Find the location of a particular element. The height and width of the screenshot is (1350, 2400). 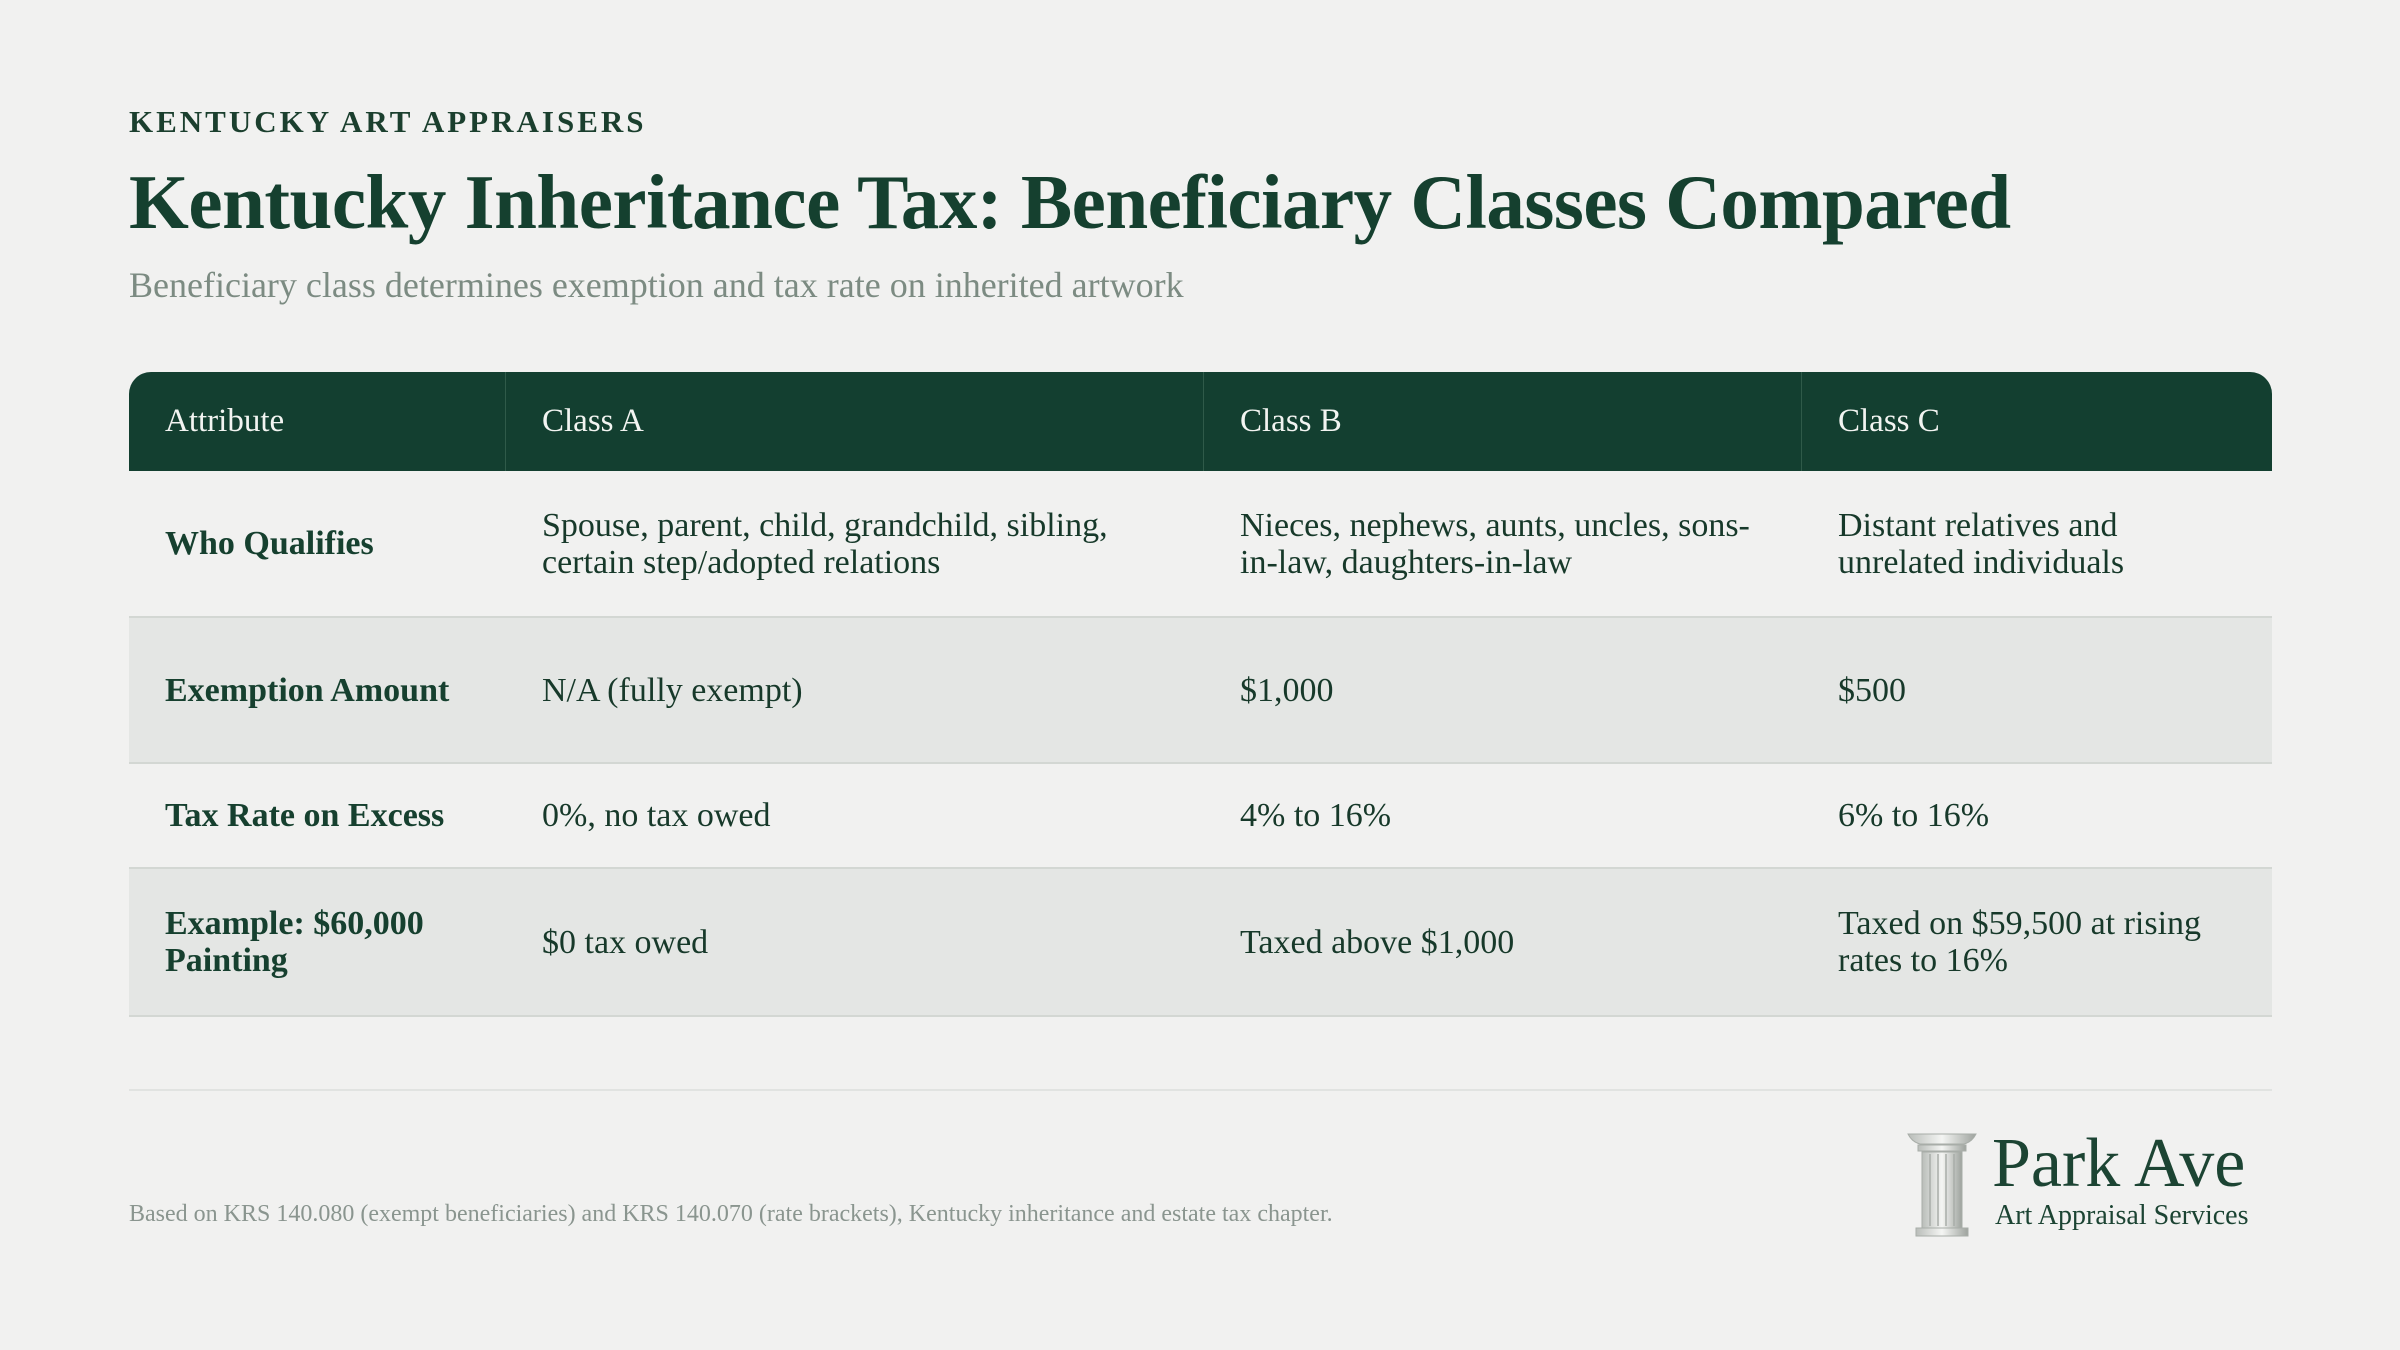

brand-logo: Park Ave Art Appraisal Services is located at coordinates (2087, 1181).